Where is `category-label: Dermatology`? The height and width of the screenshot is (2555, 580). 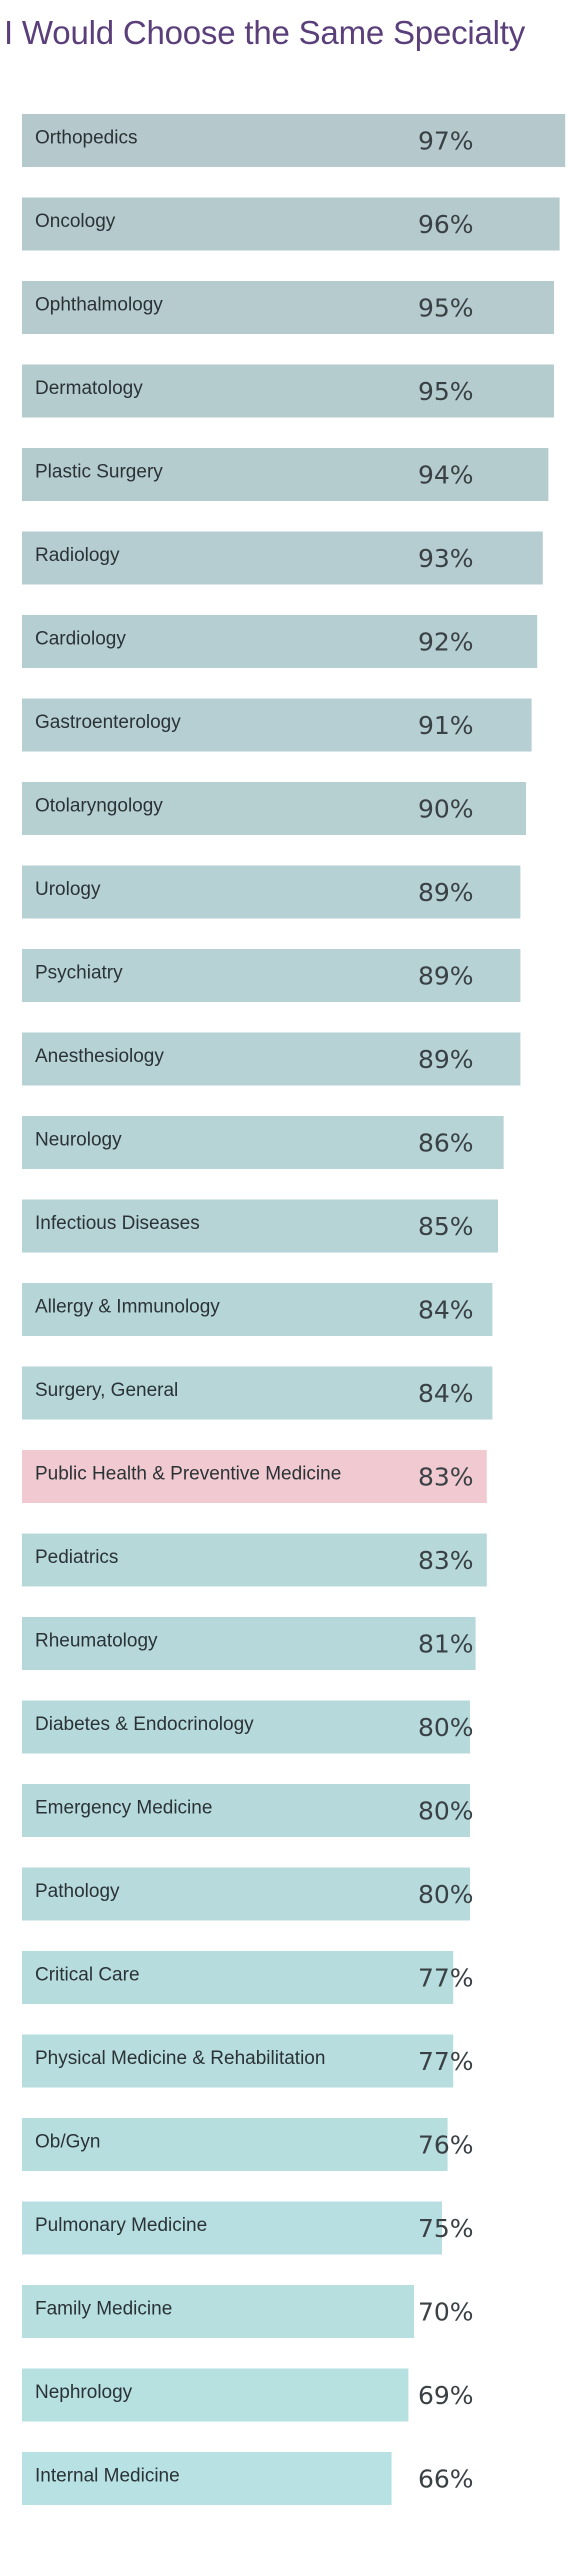 category-label: Dermatology is located at coordinates (89, 388).